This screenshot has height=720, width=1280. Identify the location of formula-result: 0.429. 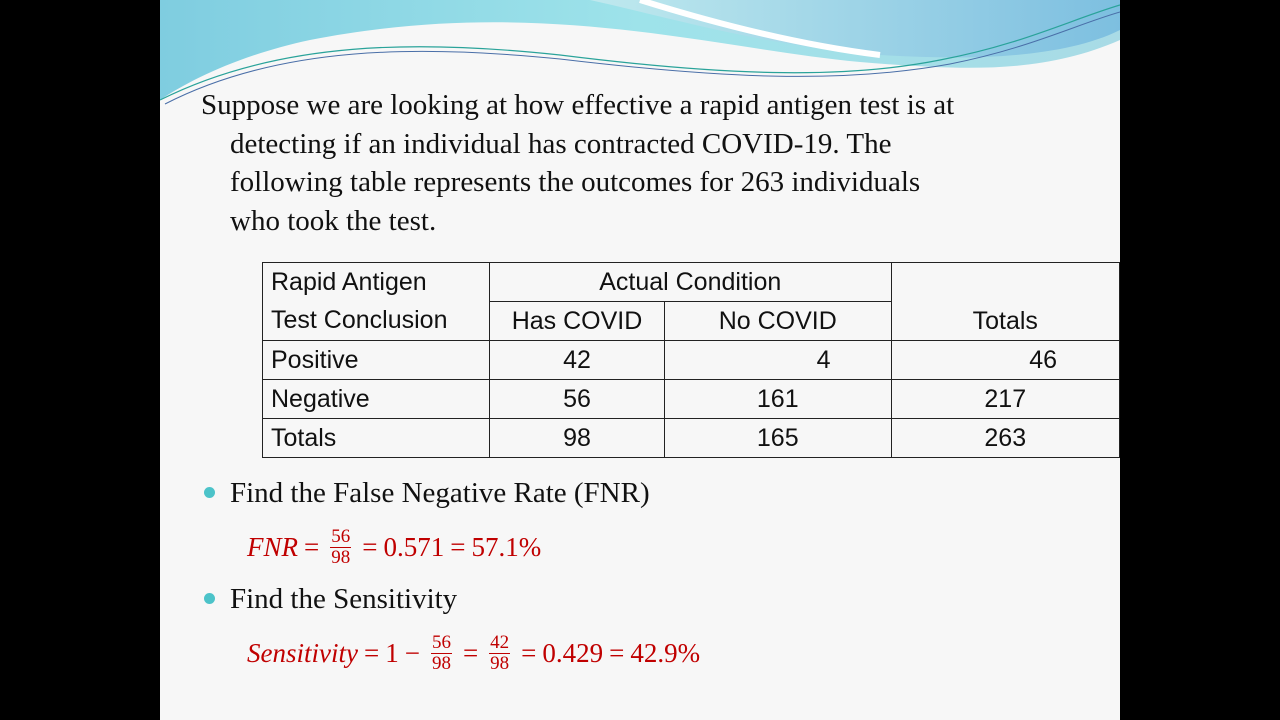
(573, 653).